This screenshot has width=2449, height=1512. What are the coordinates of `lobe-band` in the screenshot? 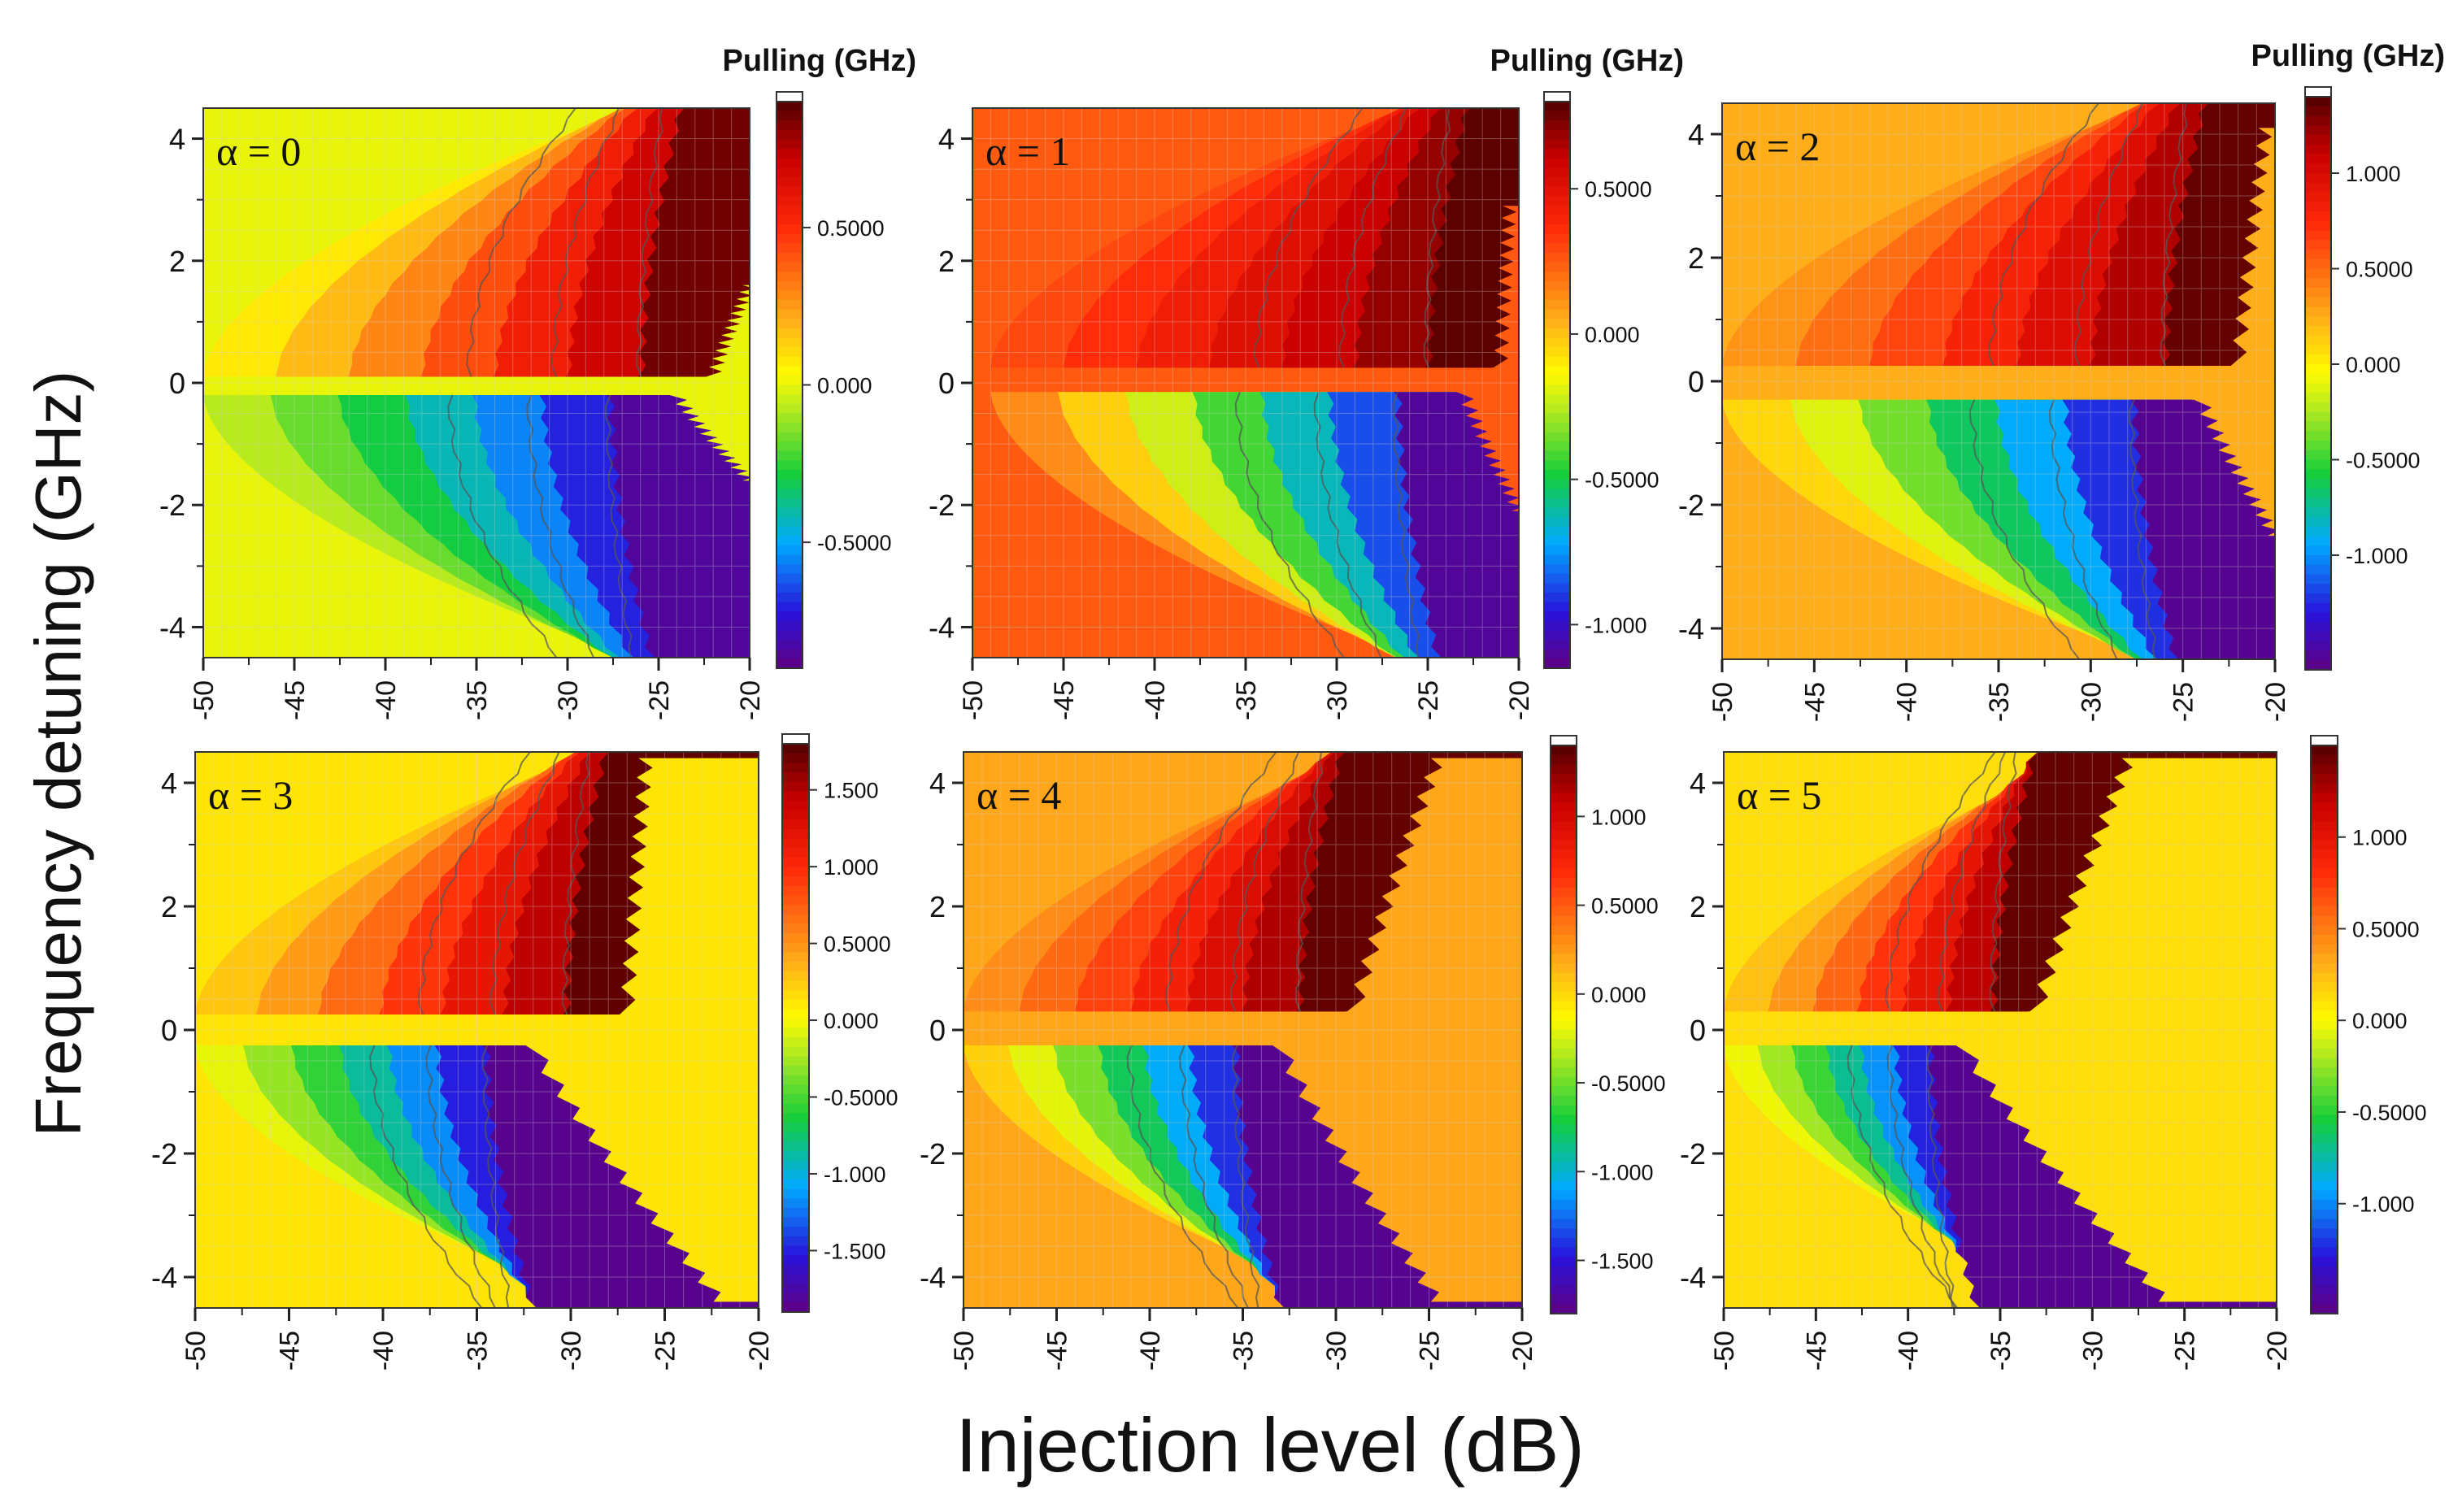 It's located at (678, 526).